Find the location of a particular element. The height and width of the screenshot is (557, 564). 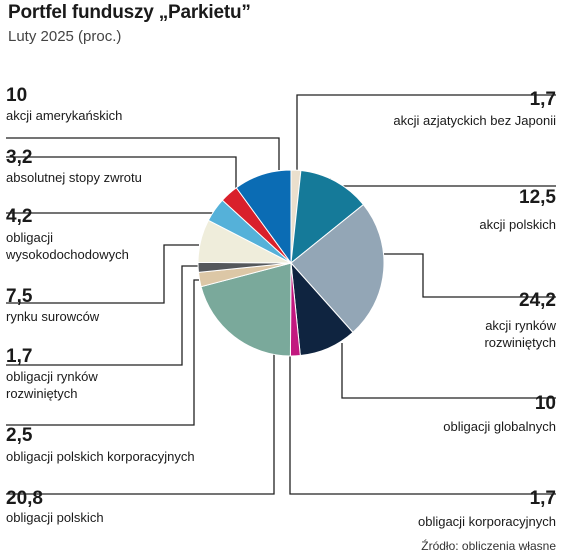

chart-title: Portfel funduszy „Parkietu” is located at coordinates (129, 12).